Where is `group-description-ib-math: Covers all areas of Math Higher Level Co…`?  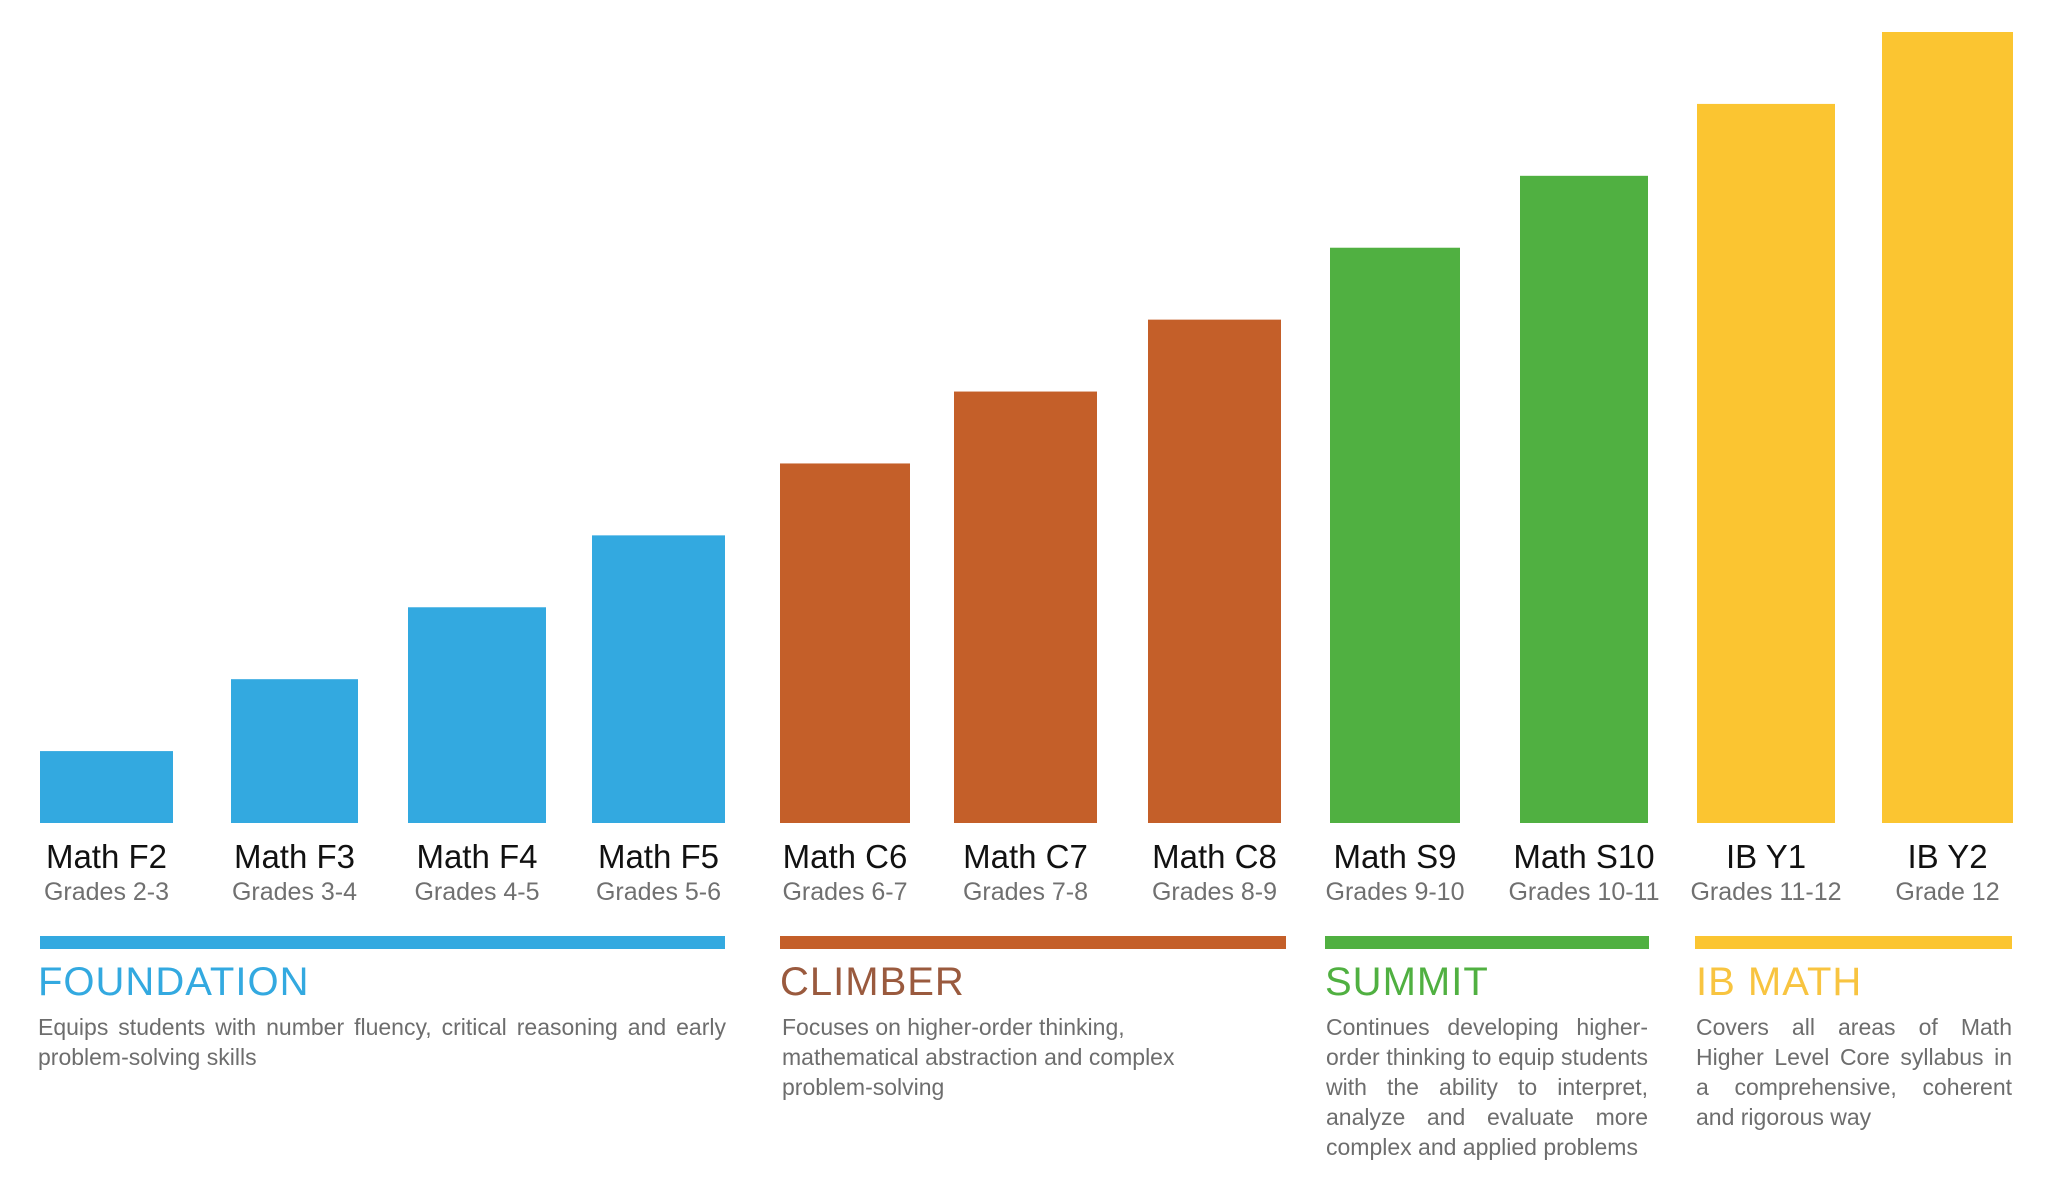
group-description-ib-math: Covers all areas of Math Higher Level Co… is located at coordinates (1854, 1072).